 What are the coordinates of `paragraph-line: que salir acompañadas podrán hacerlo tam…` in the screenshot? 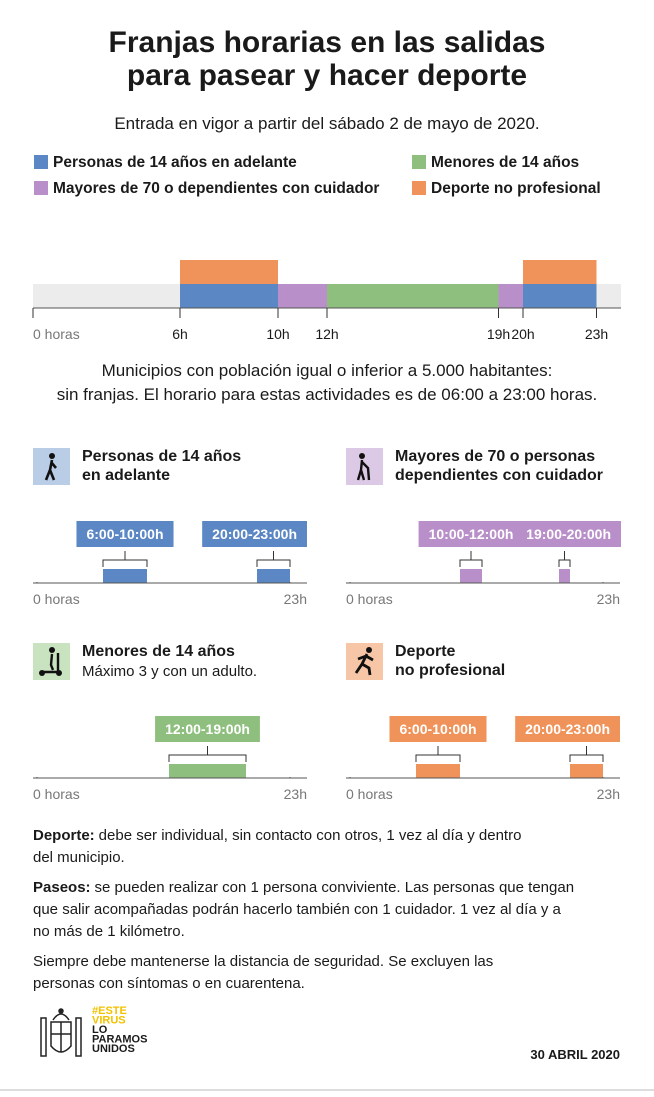 It's located at (297, 909).